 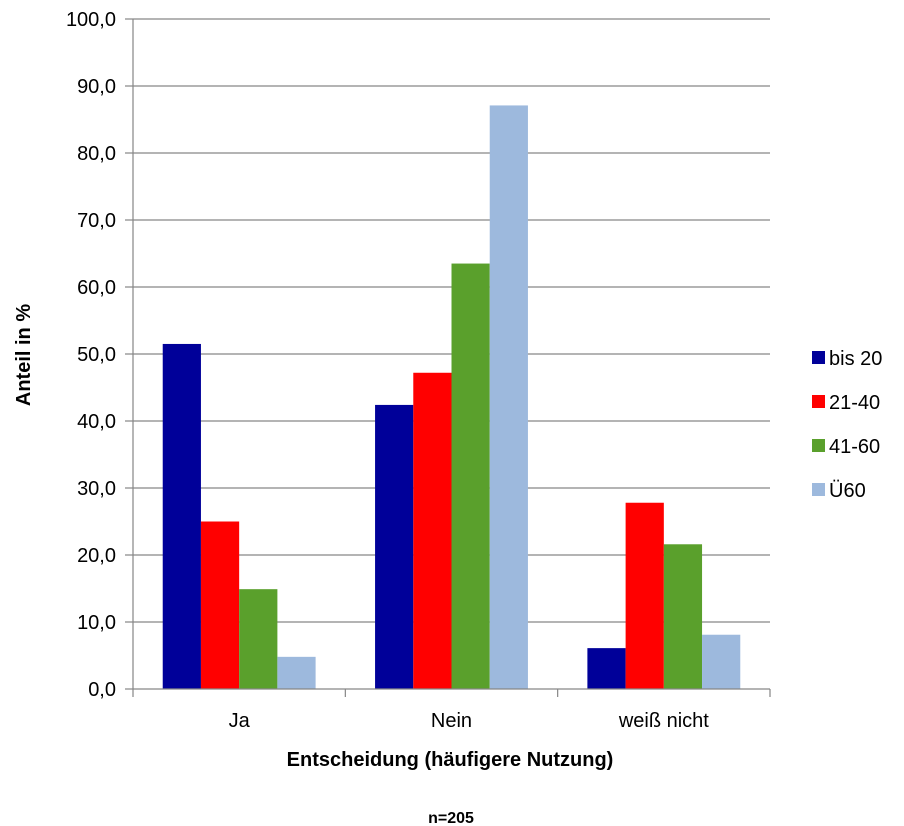 What do you see at coordinates (96, 422) in the screenshot?
I see `y-tick-label: 40,0` at bounding box center [96, 422].